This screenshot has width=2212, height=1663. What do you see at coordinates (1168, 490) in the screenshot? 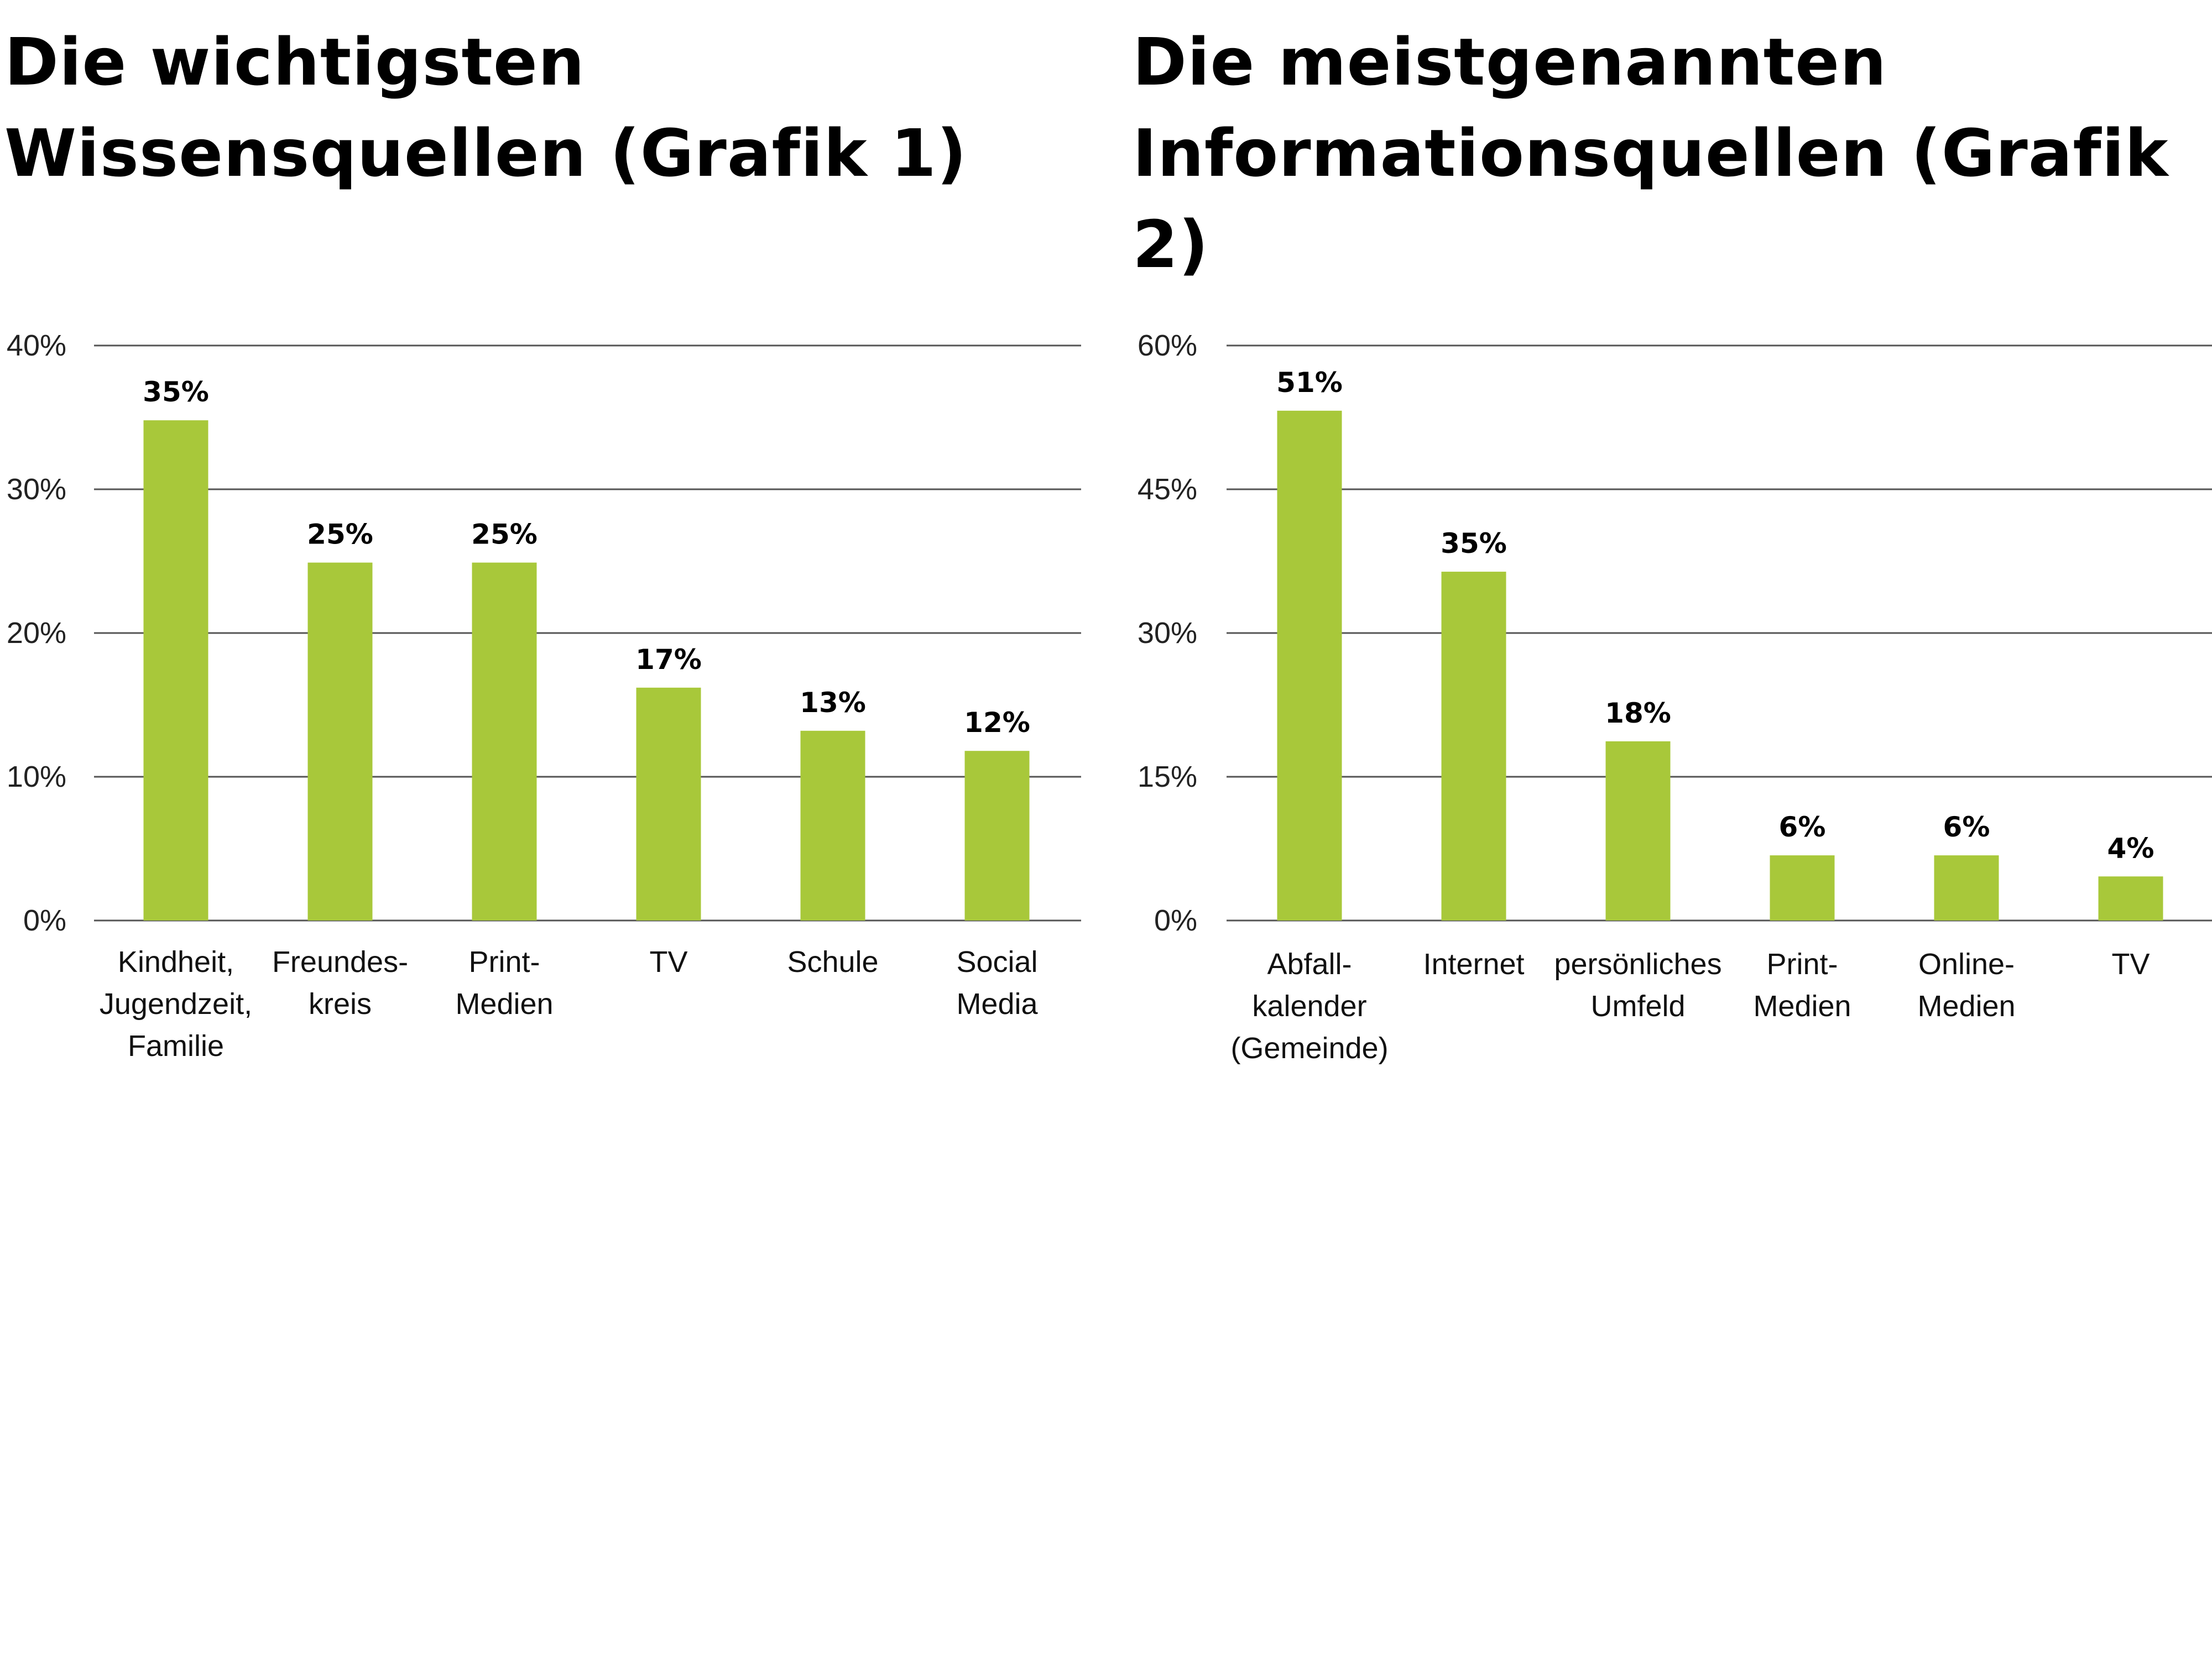
I see `y-tick-label: 45%` at bounding box center [1168, 490].